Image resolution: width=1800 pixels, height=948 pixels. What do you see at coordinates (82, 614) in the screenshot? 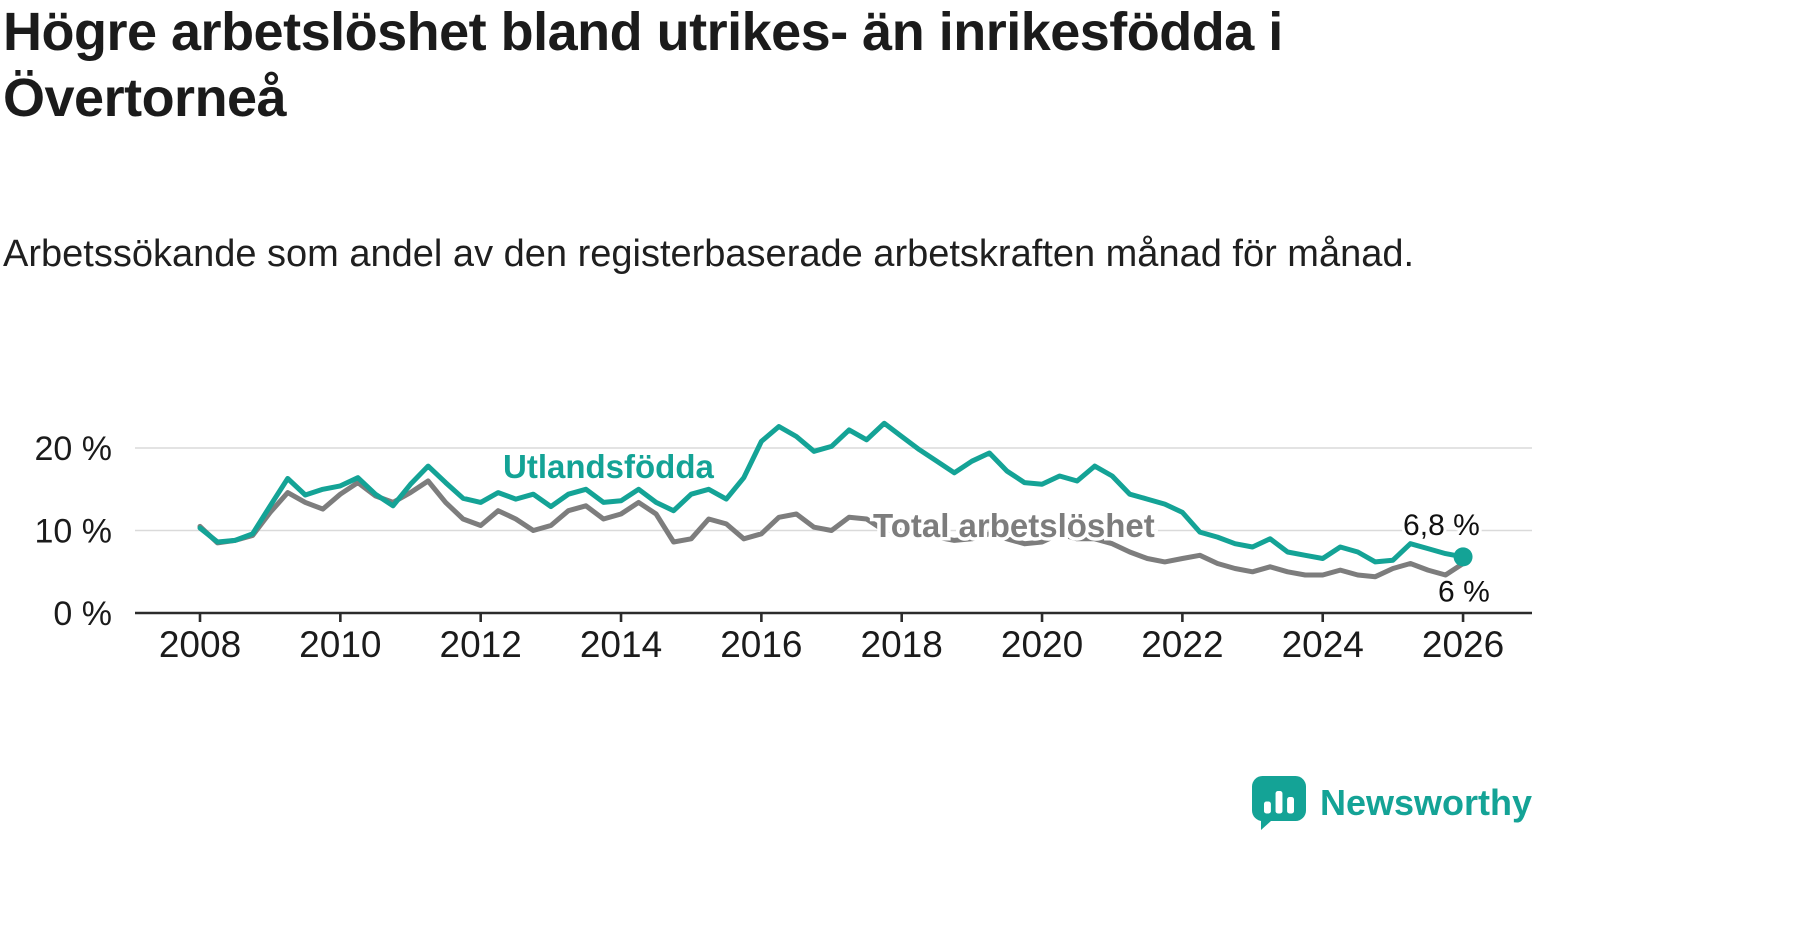
I see `y-tick-label: 0 %` at bounding box center [82, 614].